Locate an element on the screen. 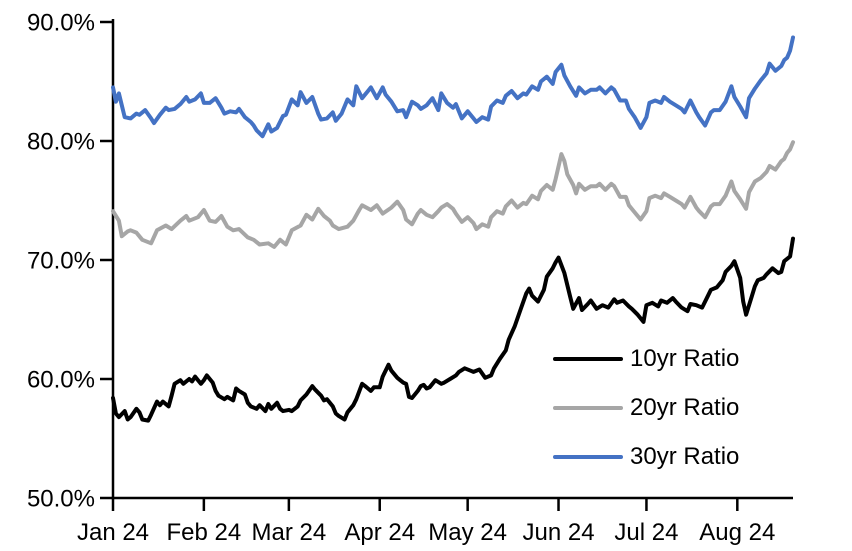  y-tick-label: 50.0% is located at coordinates (61, 498).